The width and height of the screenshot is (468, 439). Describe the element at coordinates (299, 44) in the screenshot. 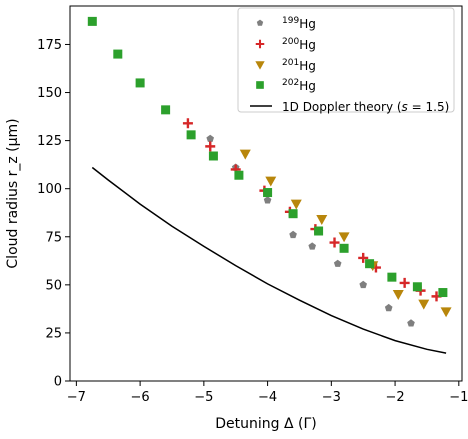

I see `legend-label-200hg: 200Hg` at that location.